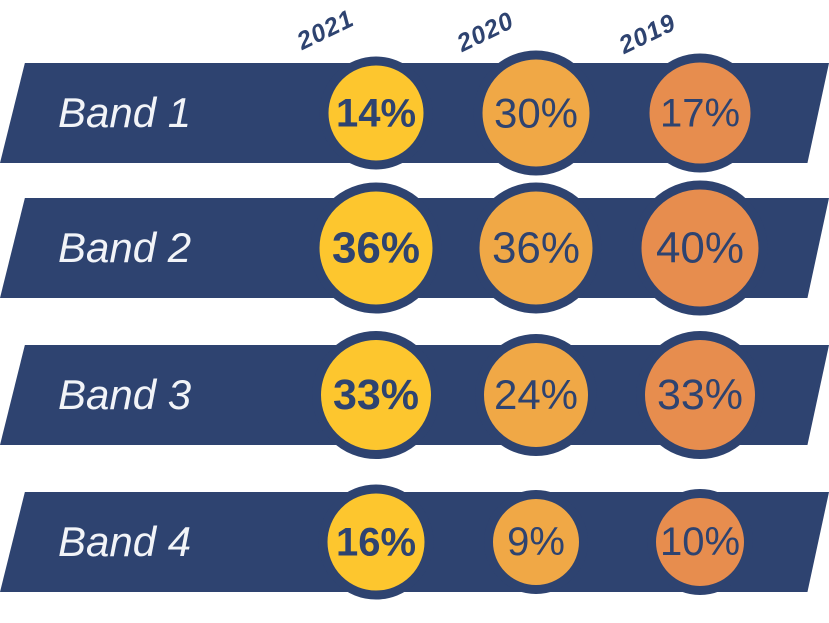 This screenshot has height=623, width=829. What do you see at coordinates (125, 112) in the screenshot?
I see `band-label: Band 1` at bounding box center [125, 112].